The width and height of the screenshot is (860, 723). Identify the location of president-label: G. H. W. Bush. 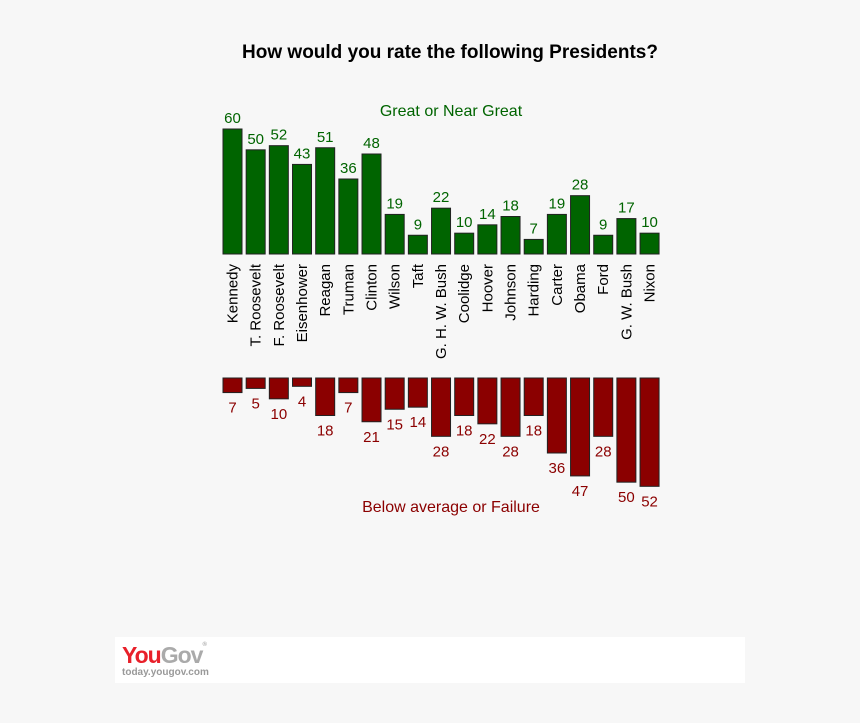
(441, 311).